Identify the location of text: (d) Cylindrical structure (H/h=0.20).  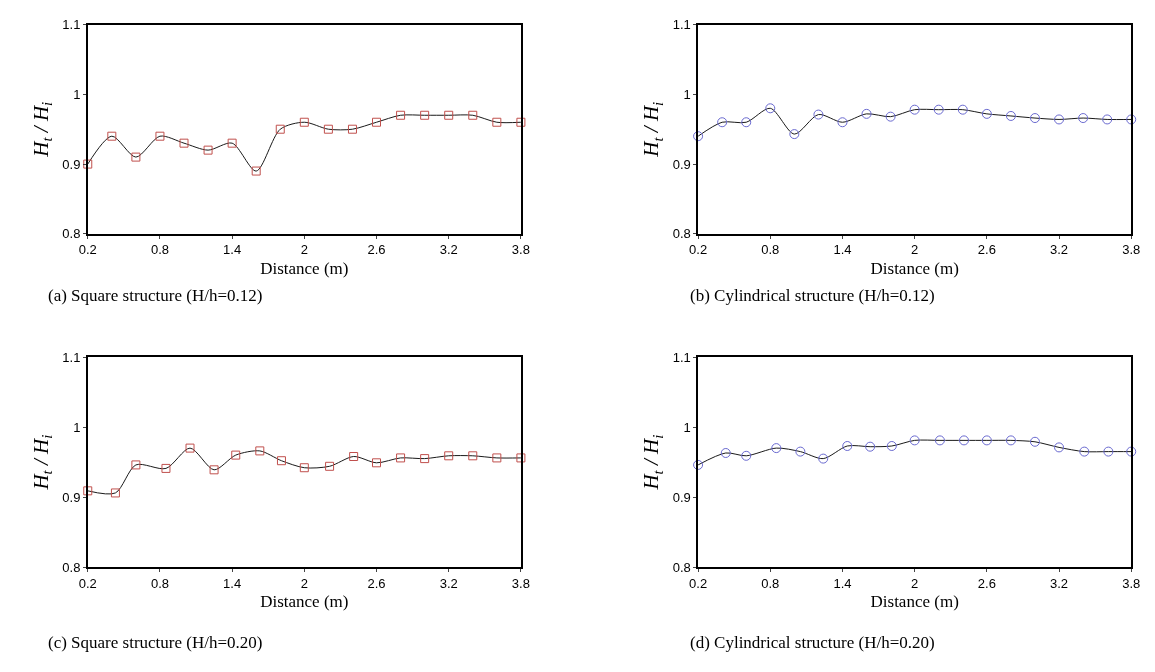
(812, 642).